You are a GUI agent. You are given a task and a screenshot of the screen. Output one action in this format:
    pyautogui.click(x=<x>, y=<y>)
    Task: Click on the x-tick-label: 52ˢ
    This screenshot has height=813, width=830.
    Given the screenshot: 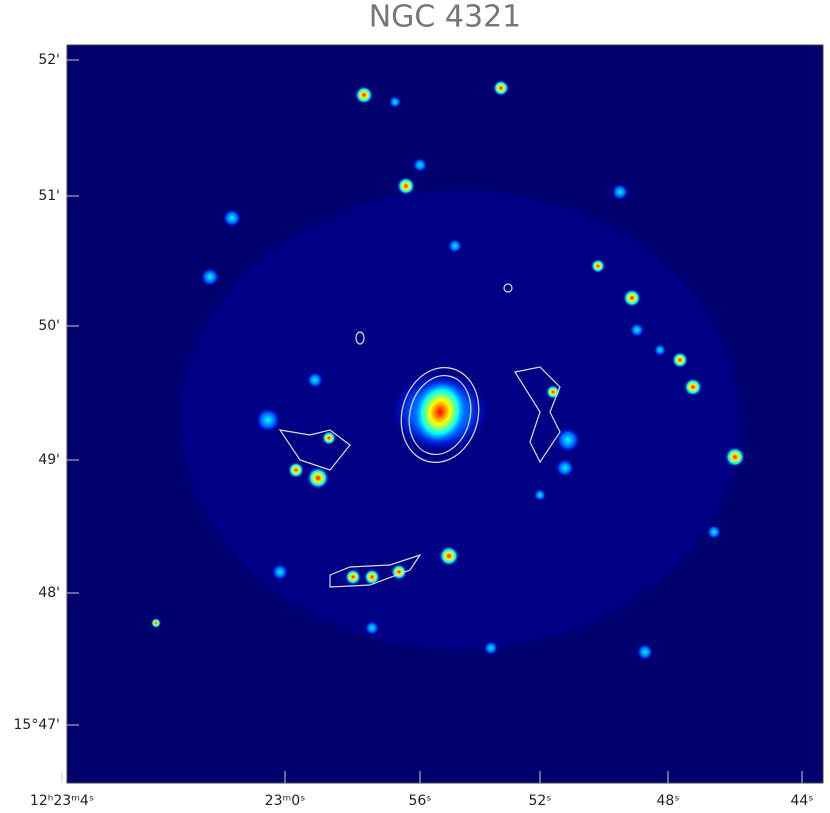 What is the action you would take?
    pyautogui.click(x=539, y=801)
    